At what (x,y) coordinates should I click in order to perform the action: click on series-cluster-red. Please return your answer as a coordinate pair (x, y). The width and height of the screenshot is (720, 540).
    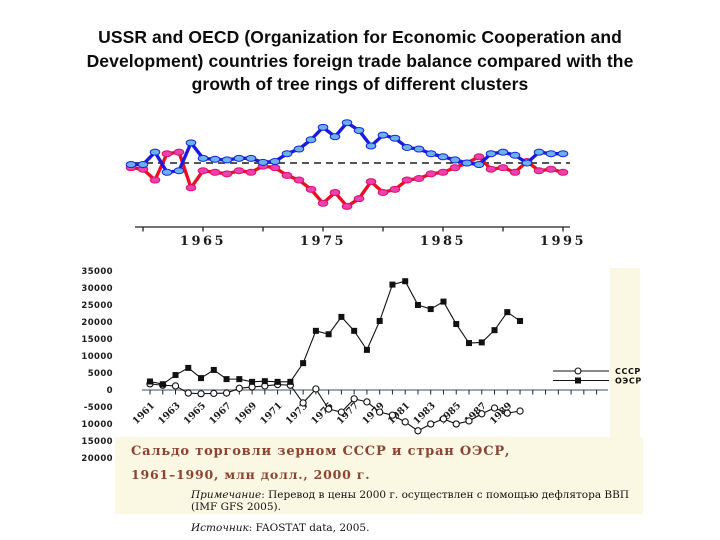
    Looking at the image, I should click on (347, 179).